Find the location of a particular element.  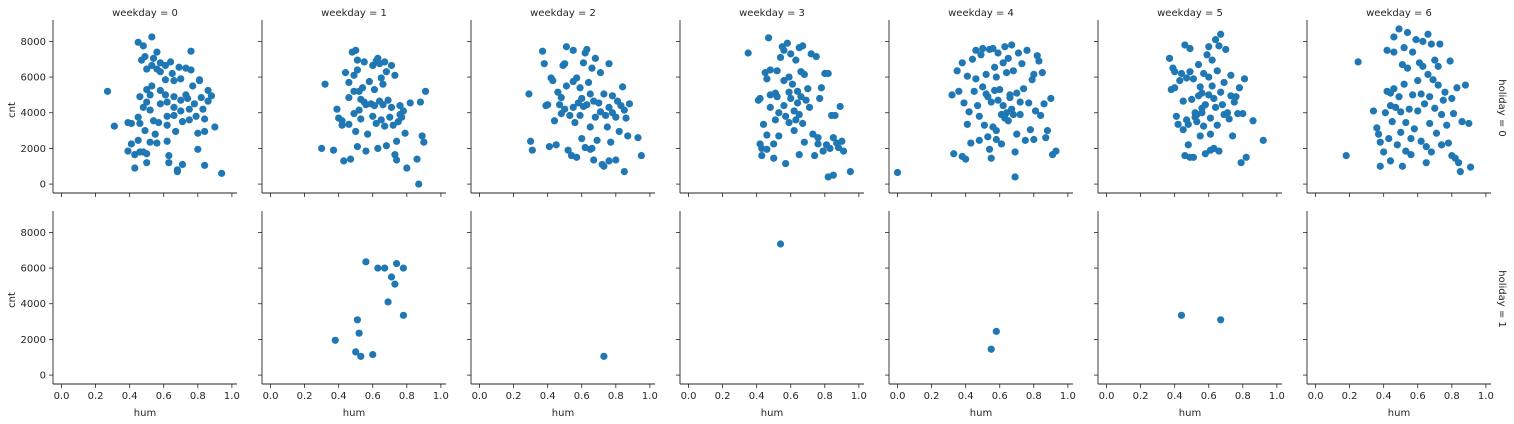

col-title-weekday-6: weekday = 6 is located at coordinates (1399, 13).